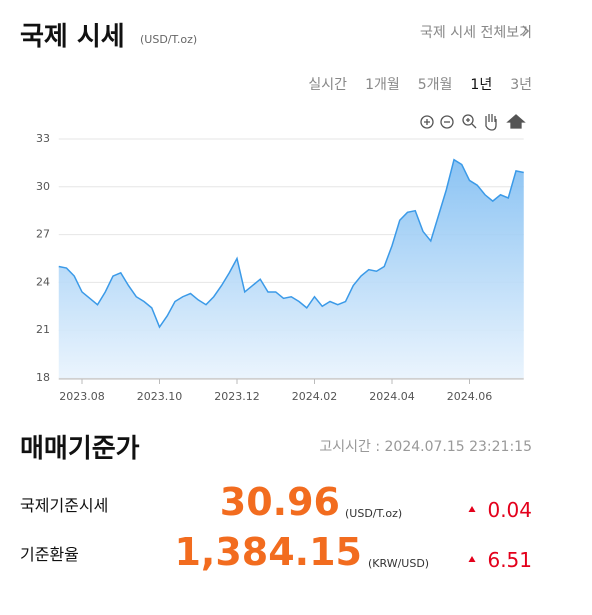 The image size is (592, 615). Describe the element at coordinates (49, 554) in the screenshot. I see `row-label: 기준환율` at that location.